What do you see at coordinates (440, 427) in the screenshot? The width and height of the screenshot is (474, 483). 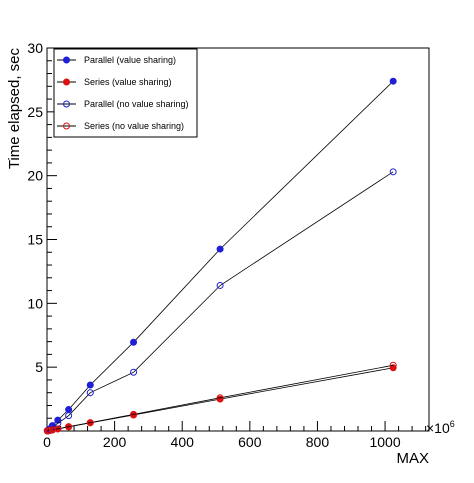 I see `x-axis-multiplier: ×10⁶` at bounding box center [440, 427].